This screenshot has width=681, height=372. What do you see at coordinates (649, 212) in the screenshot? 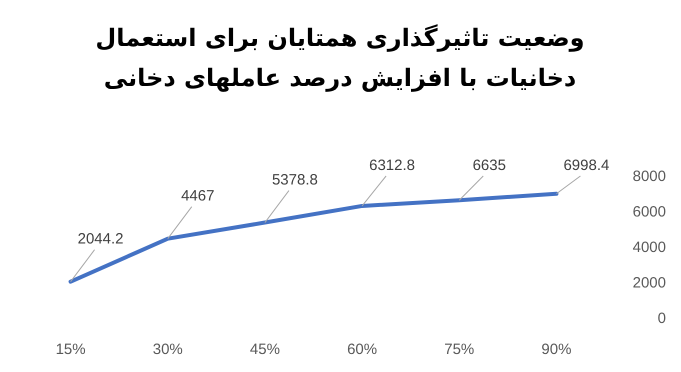
I see `y-tick-label: 6000` at bounding box center [649, 212].